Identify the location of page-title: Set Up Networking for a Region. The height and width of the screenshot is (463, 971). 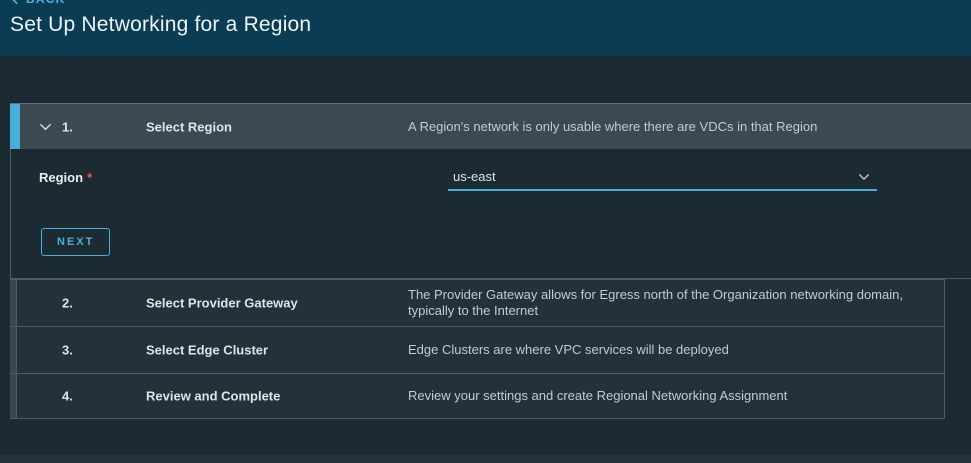
(161, 24).